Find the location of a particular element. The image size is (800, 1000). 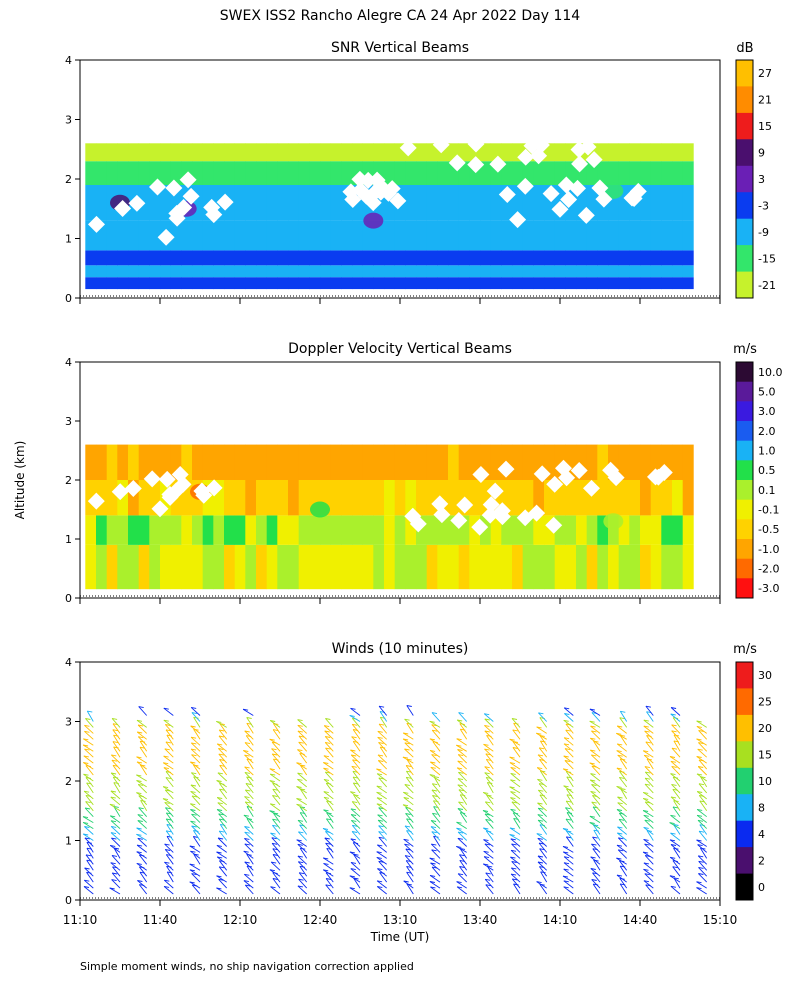

x-tick-label: 12:40 is located at coordinates (320, 920).